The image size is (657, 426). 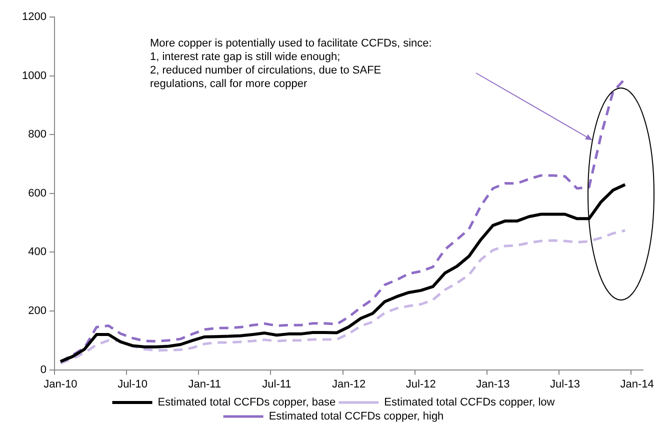 I want to click on y-tick-label: 800, so click(x=37, y=134).